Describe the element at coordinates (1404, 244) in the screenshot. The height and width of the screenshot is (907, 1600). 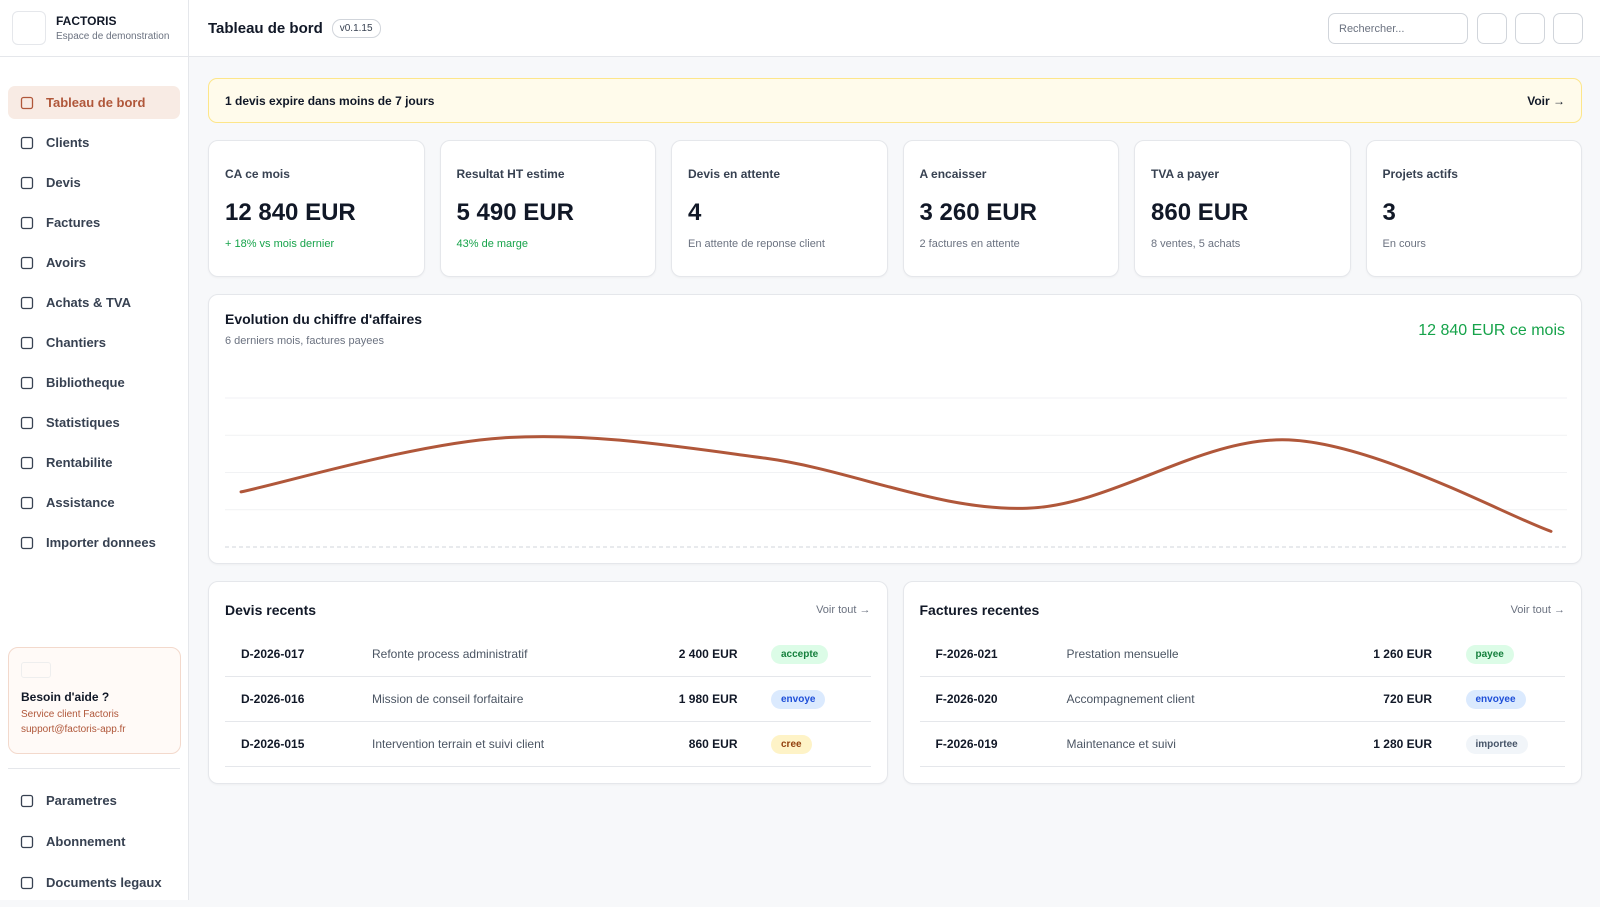
I see `kpi-note: En cours` at that location.